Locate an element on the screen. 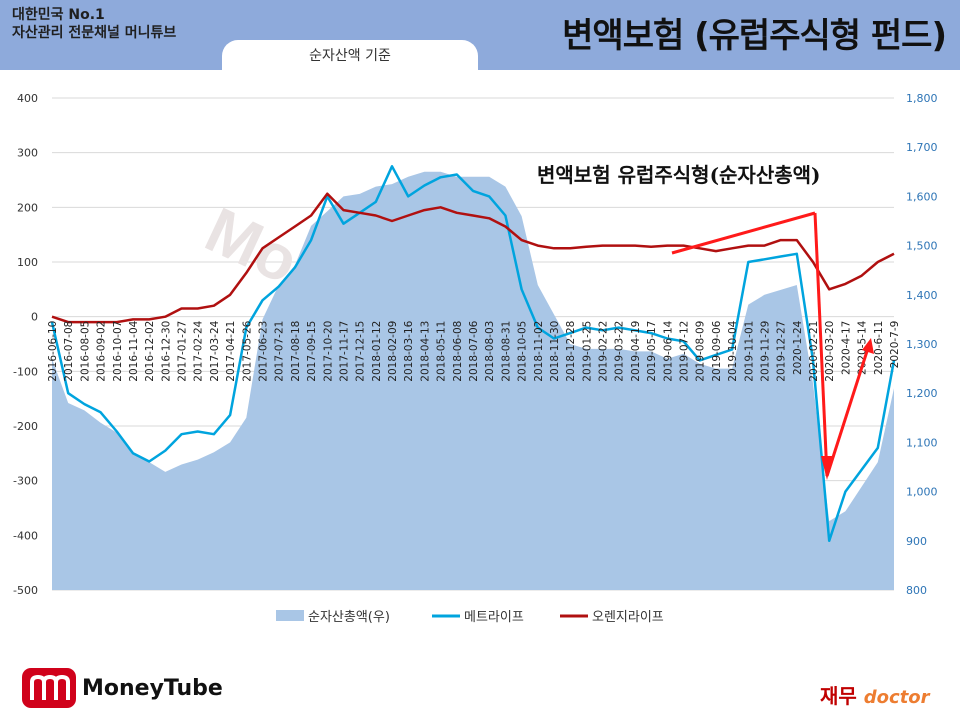  x-tick-label: 2019-01-25 is located at coordinates (587, 351).